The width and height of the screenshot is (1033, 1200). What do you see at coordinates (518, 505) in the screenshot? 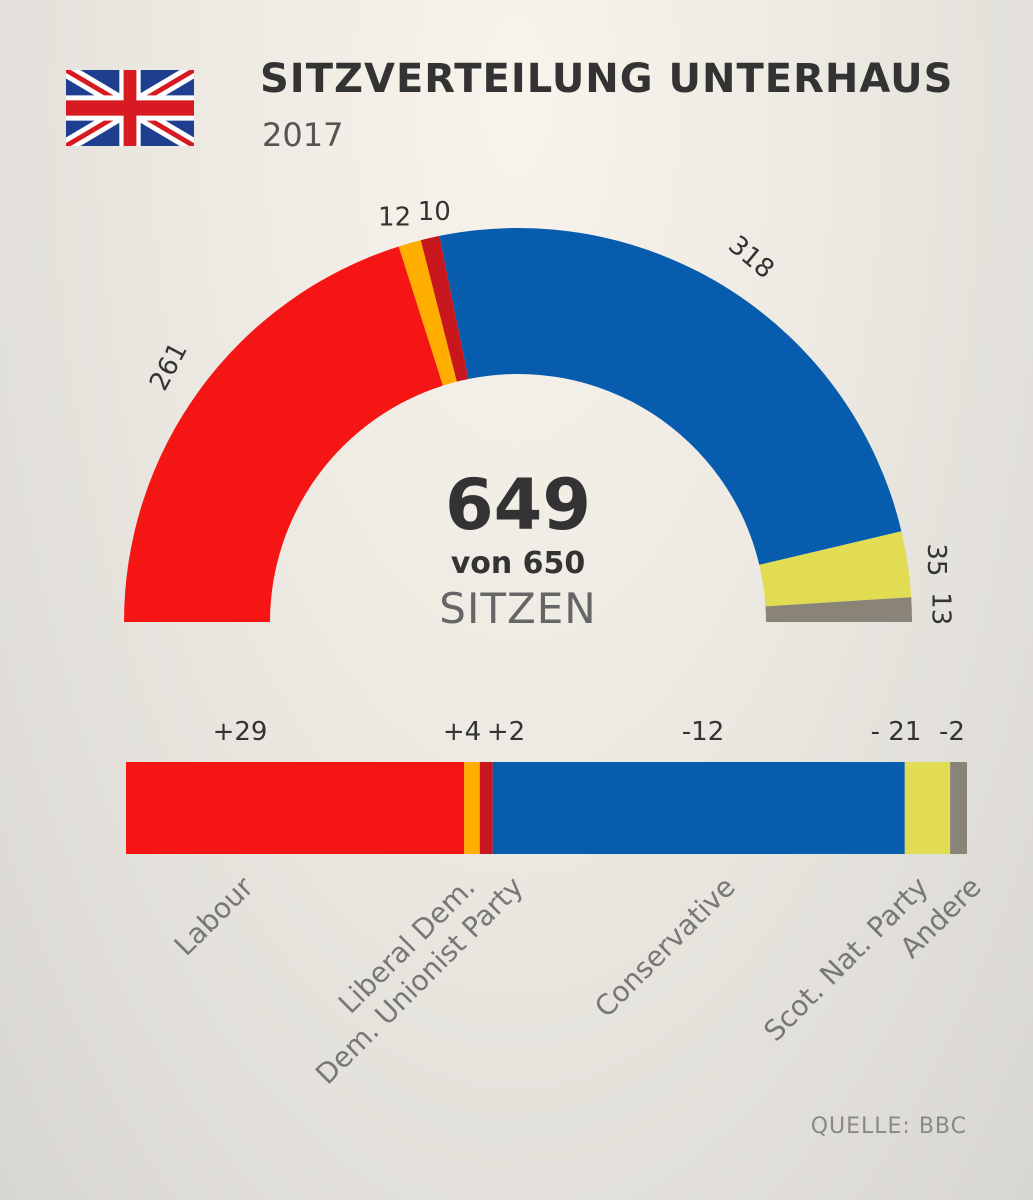
I see `center-seat-total: 649` at bounding box center [518, 505].